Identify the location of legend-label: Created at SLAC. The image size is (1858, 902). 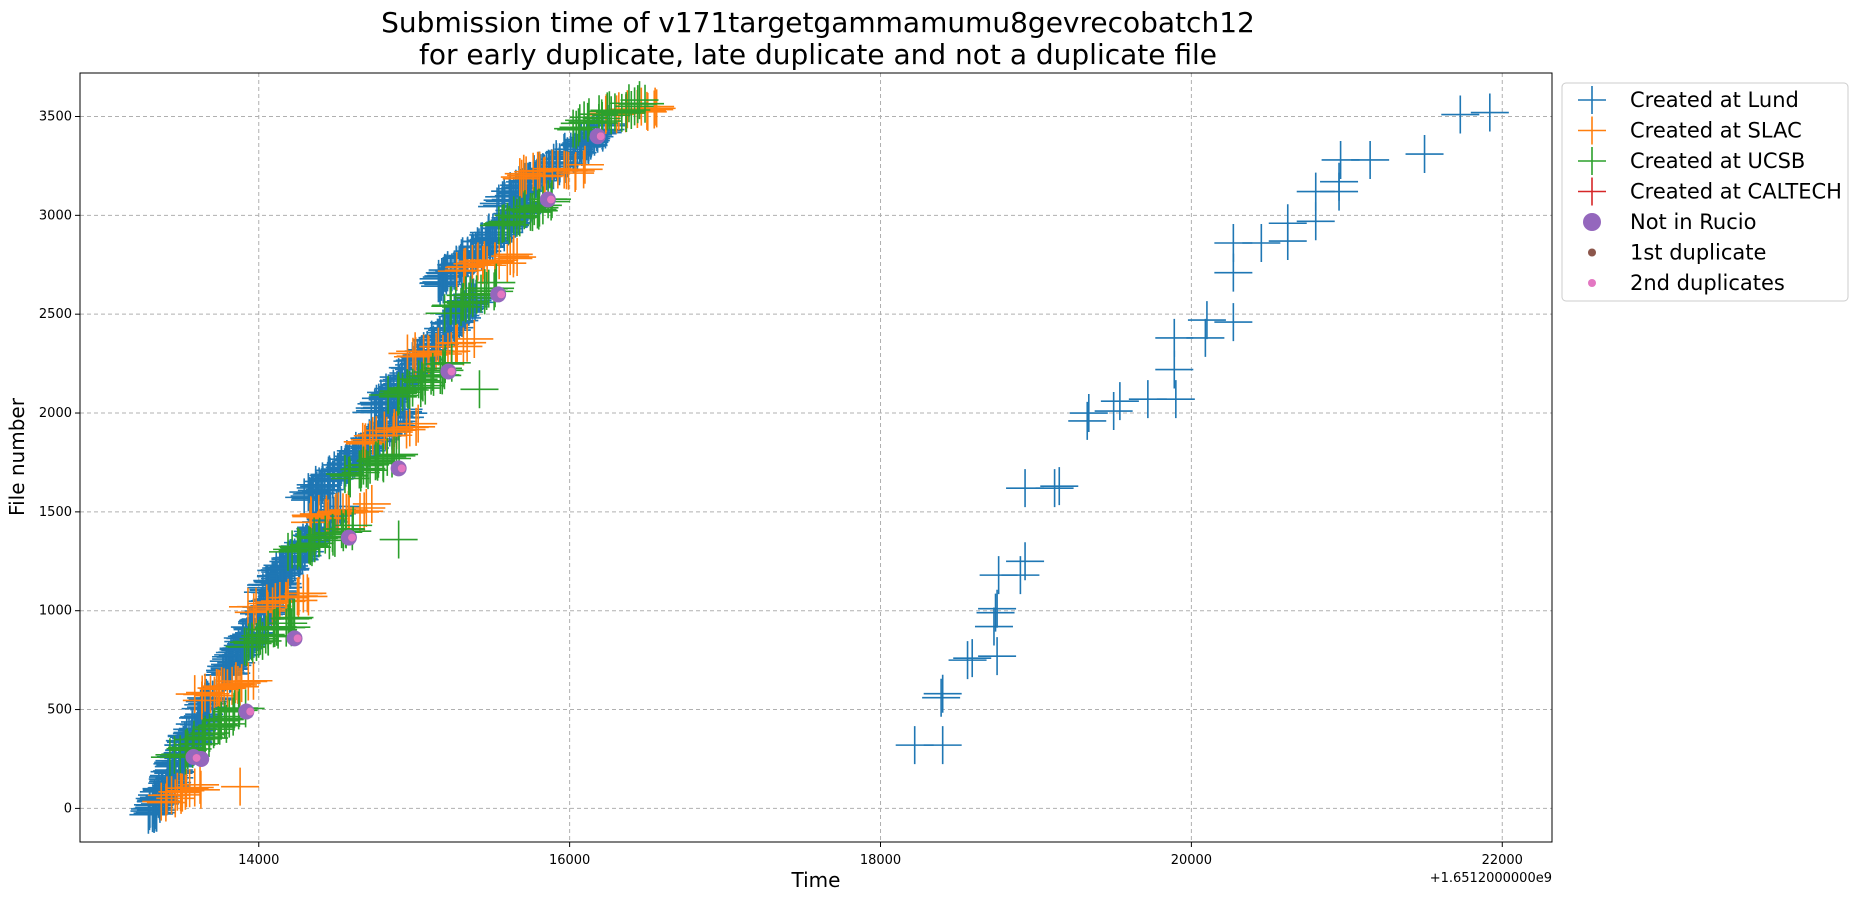
(1716, 131).